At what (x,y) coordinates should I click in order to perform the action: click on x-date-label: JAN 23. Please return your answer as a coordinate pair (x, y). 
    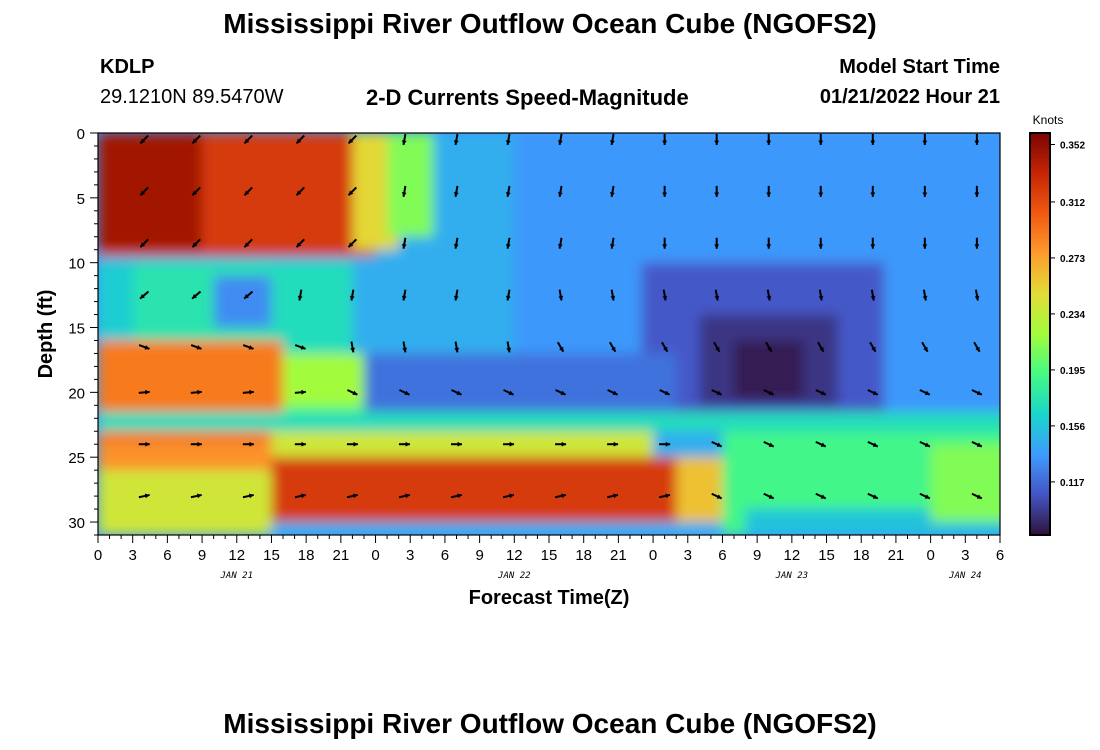
    Looking at the image, I should click on (792, 576).